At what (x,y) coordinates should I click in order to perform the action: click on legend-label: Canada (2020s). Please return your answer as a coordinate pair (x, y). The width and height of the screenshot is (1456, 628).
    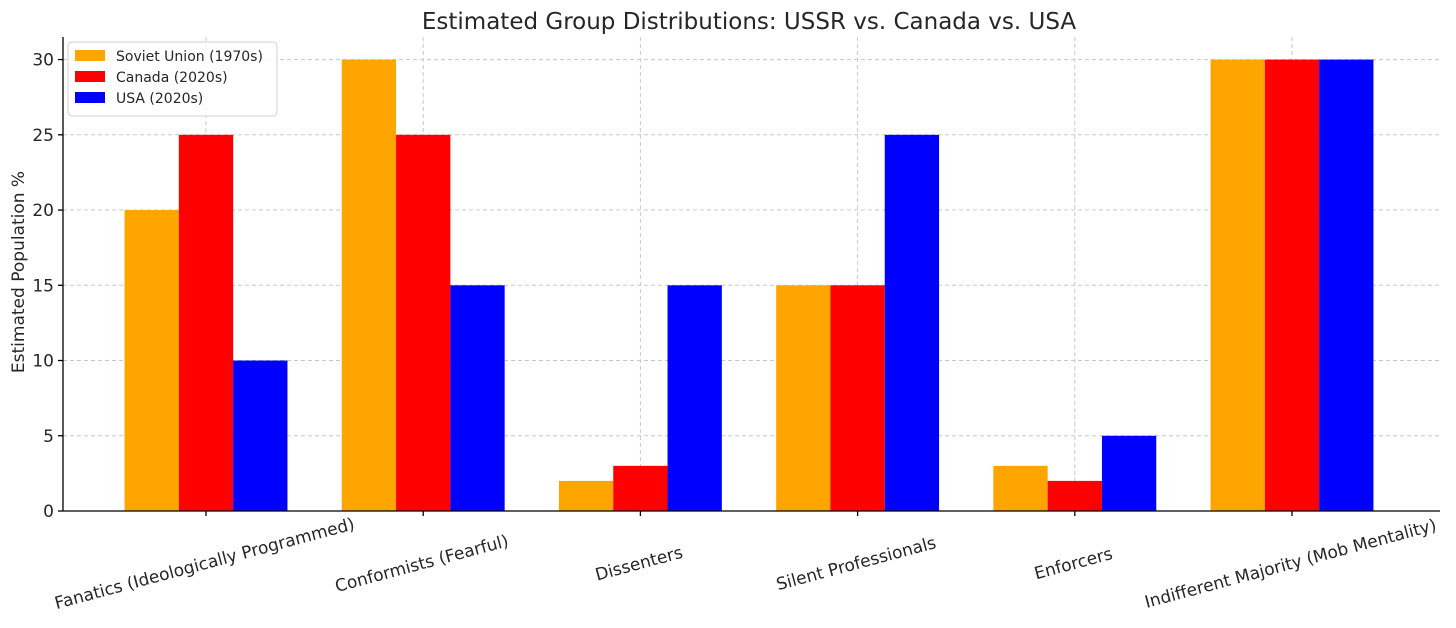
    Looking at the image, I should click on (172, 78).